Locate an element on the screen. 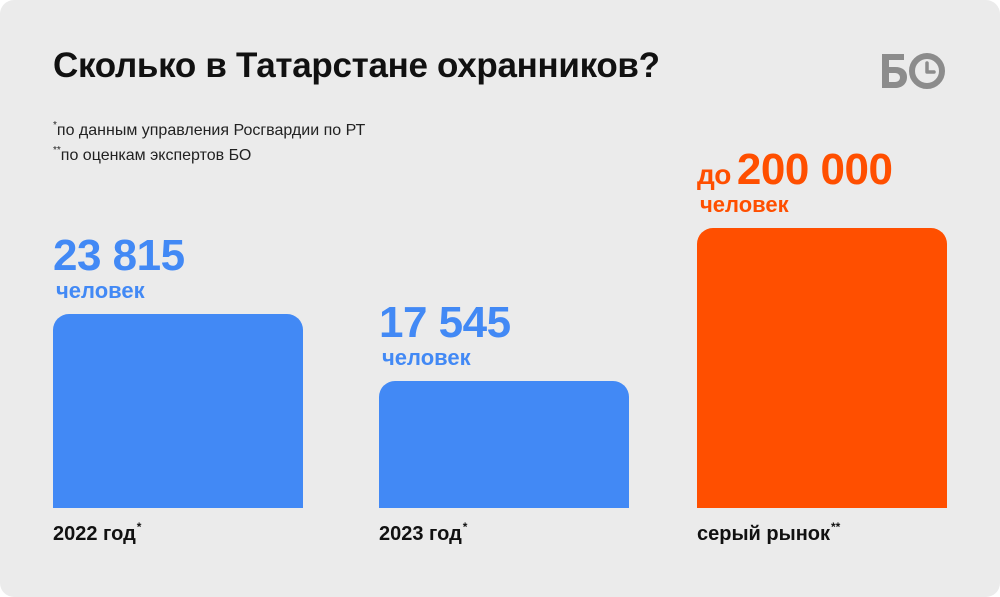 The height and width of the screenshot is (597, 1000). category-mark-2023: * is located at coordinates (465, 527).